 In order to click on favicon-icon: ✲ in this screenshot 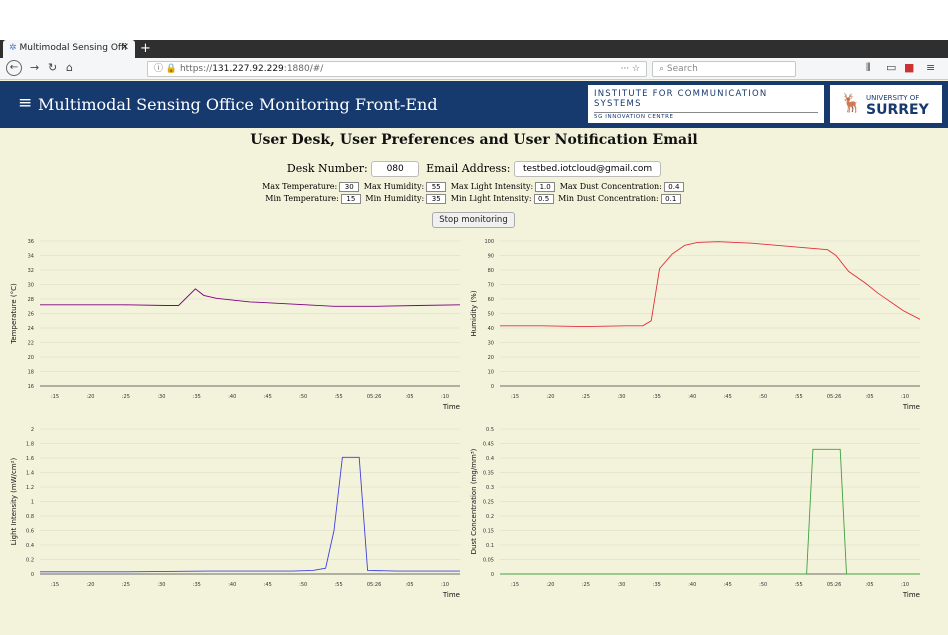, I will do `click(13, 48)`.